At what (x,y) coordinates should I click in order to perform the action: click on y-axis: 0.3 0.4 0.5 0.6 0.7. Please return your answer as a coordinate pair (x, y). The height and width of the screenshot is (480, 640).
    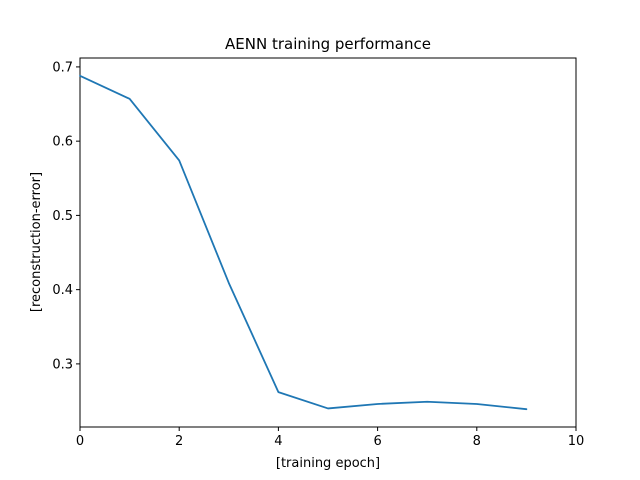
    Looking at the image, I should click on (66, 216).